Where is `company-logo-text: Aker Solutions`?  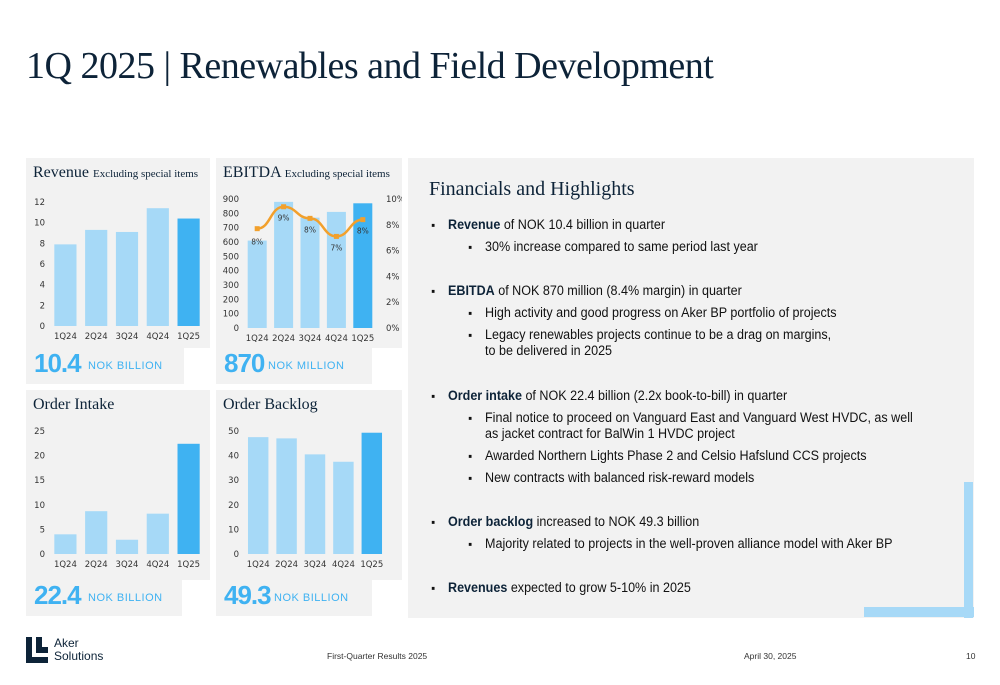
company-logo-text: Aker Solutions is located at coordinates (78, 650).